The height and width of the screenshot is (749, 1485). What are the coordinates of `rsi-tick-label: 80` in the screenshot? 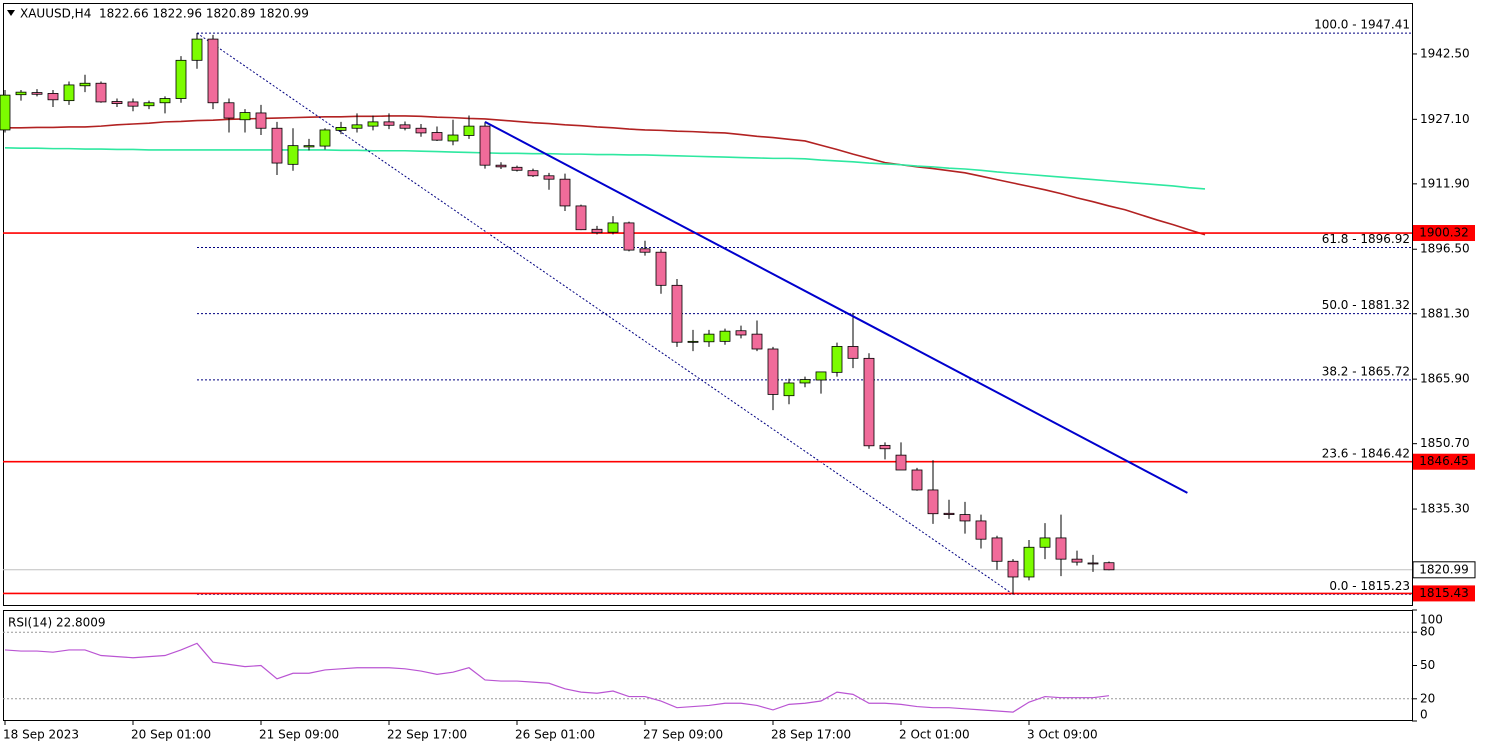 It's located at (1427, 632).